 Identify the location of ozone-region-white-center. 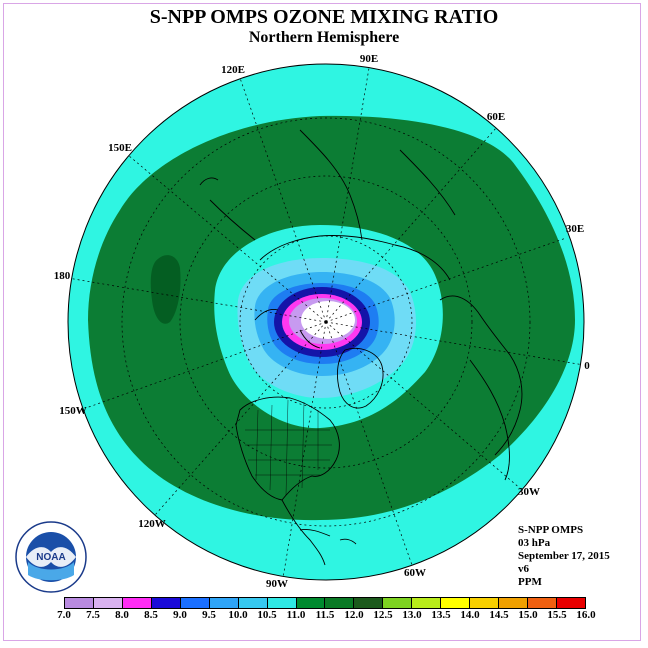
(328, 320).